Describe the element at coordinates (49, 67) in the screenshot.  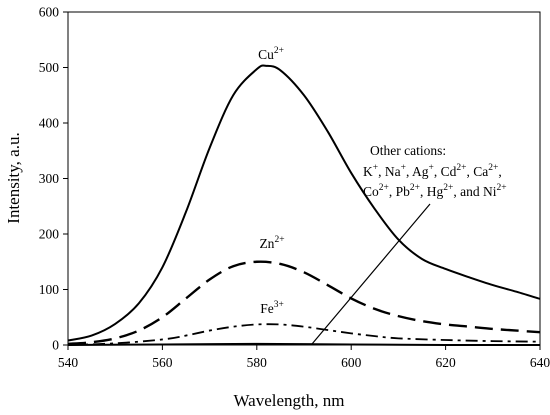
I see `y-tick-label: 500` at that location.